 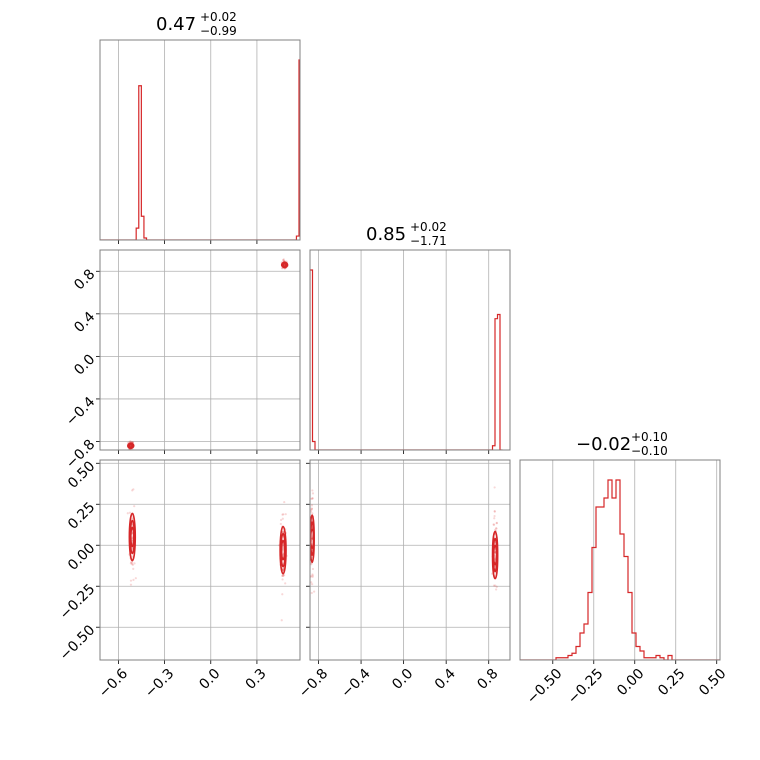 I want to click on x-tick-label: 0.3, so click(x=256, y=679).